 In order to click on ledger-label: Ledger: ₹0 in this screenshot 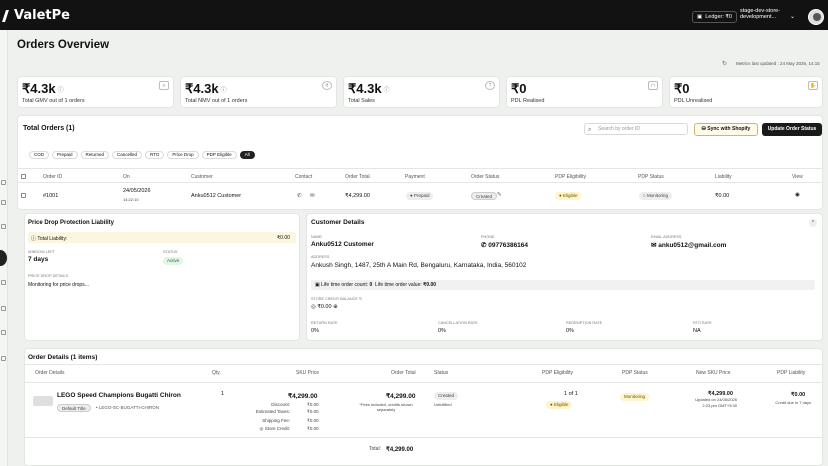, I will do `click(718, 17)`.